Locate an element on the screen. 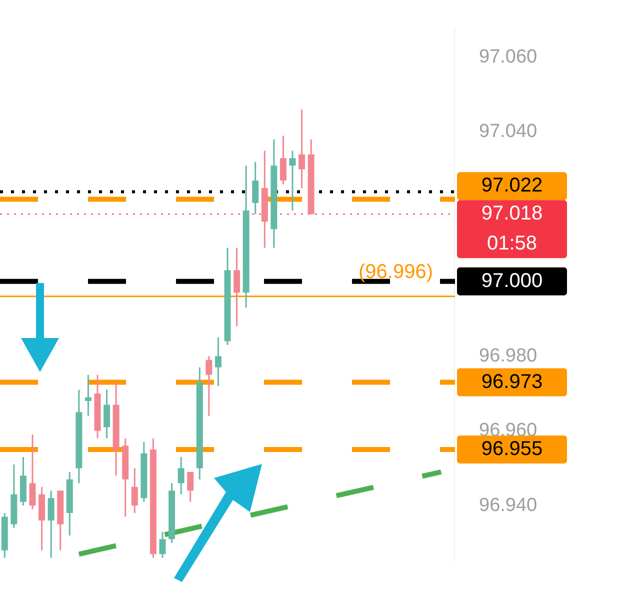 This screenshot has height=589, width=625. y-tick-label: 96.940 is located at coordinates (508, 505).